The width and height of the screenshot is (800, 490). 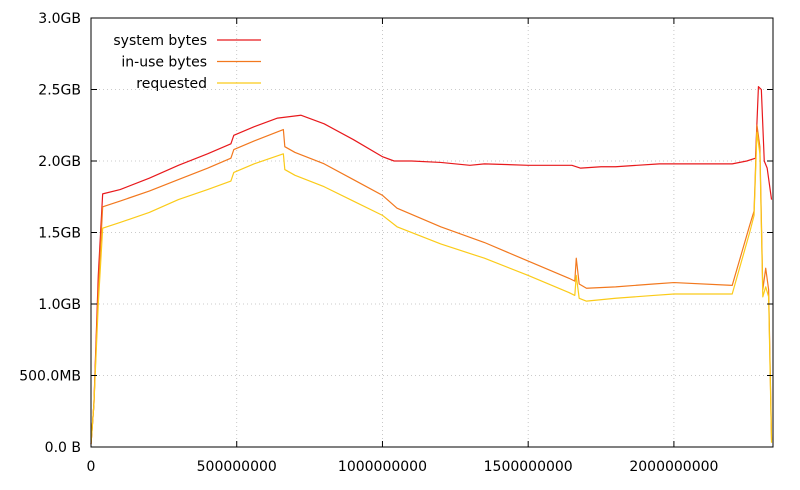 I want to click on x-tick-label: 500000000, so click(x=237, y=467).